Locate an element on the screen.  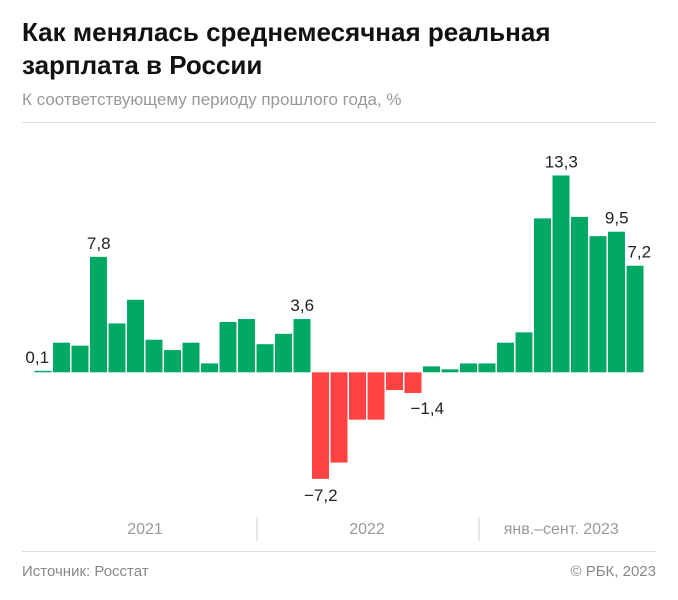
data-label: 7,8 is located at coordinates (99, 243).